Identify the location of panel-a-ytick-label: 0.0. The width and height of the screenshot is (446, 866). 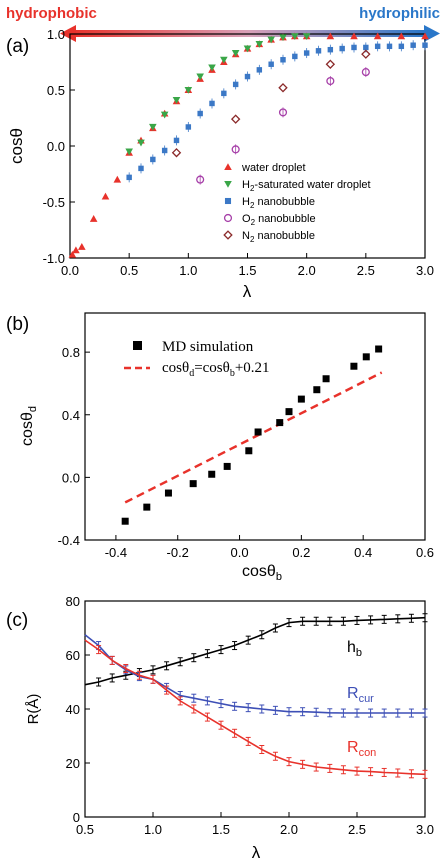
(56, 146).